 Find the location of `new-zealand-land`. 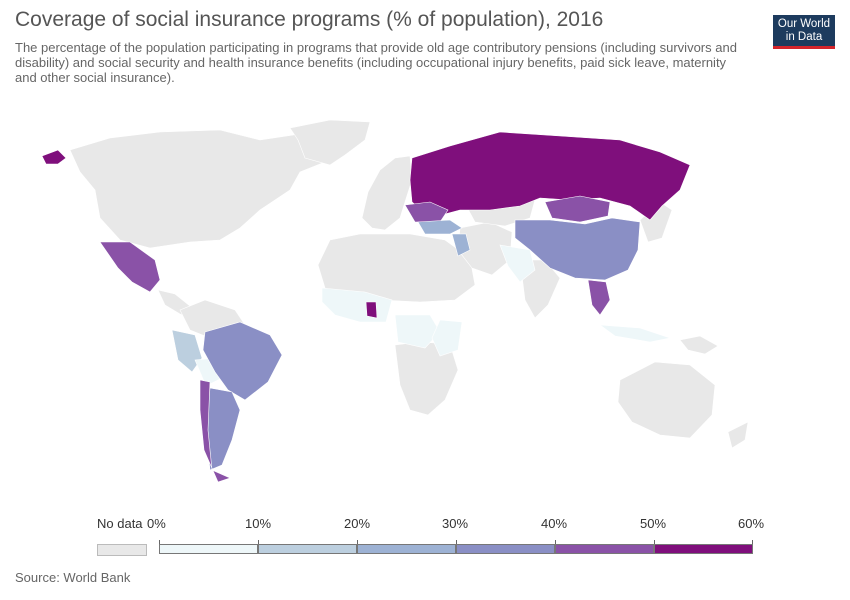

new-zealand-land is located at coordinates (738, 435).